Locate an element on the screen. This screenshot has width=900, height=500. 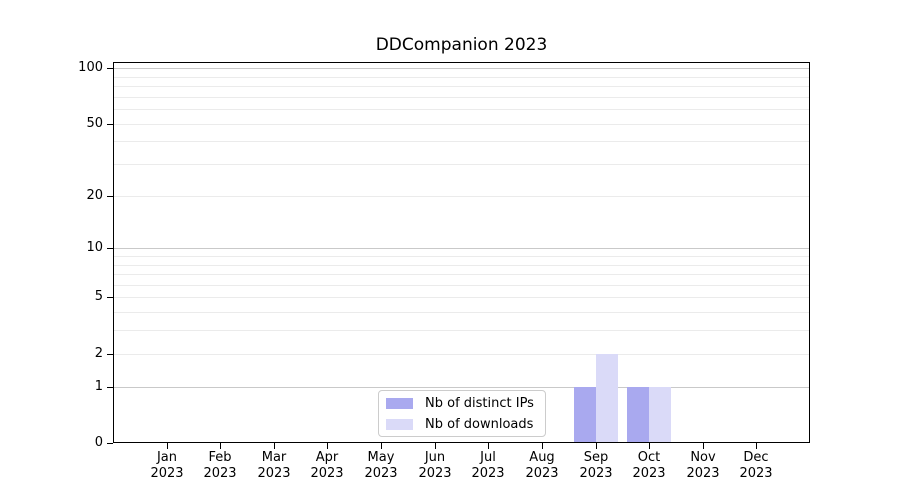
x-tick-month: Jun is located at coordinates (435, 457).